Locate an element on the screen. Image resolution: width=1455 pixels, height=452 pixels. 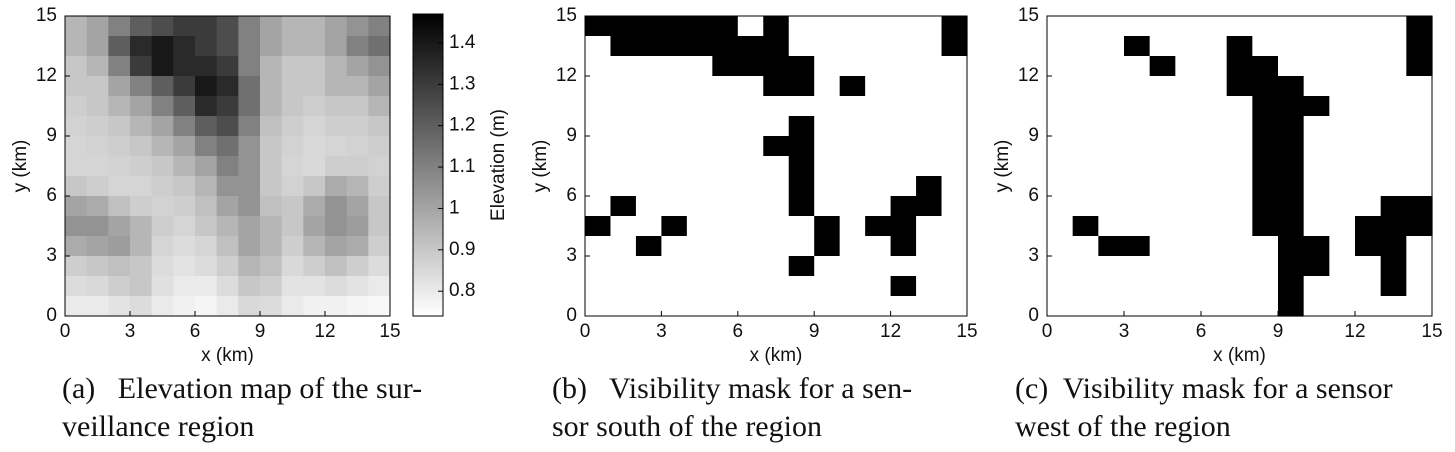
caption: west of the region is located at coordinates (1123, 426).